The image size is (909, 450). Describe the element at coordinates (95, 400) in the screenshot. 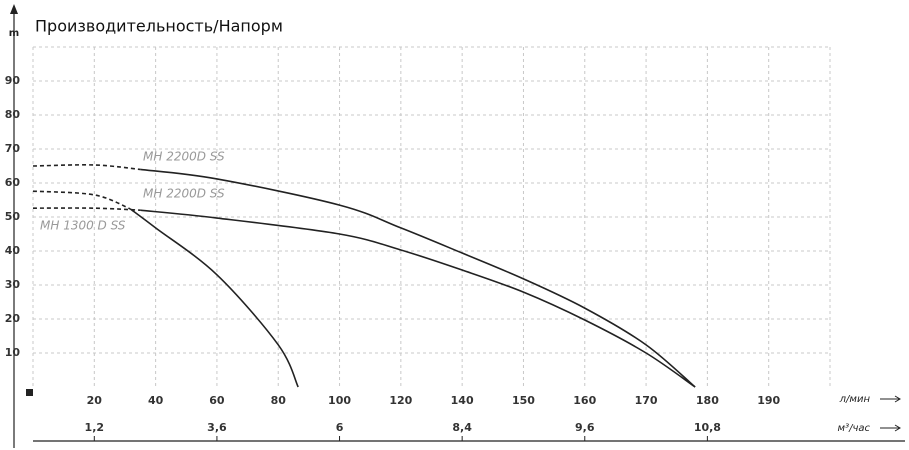

I see `x-tick-label: 20` at that location.